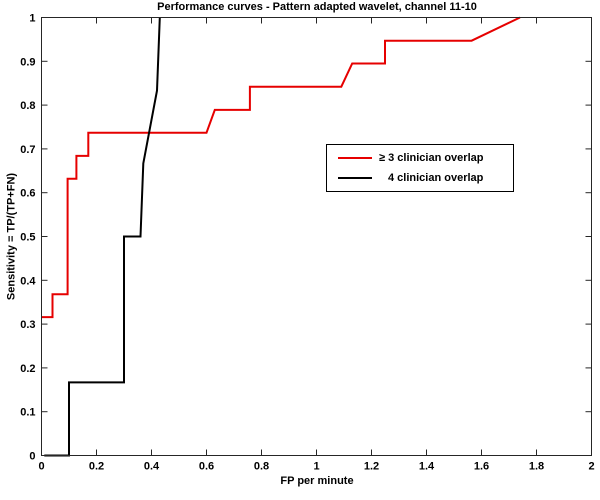 The height and width of the screenshot is (500, 600). What do you see at coordinates (27, 62) in the screenshot?
I see `y-tick-label: 0.9` at bounding box center [27, 62].